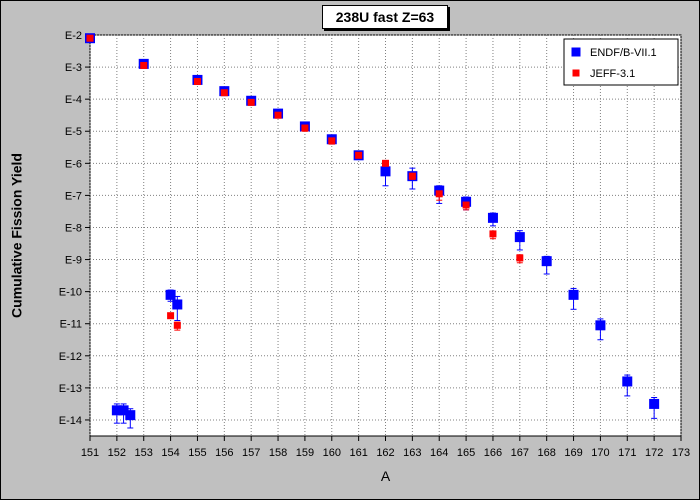 This screenshot has height=500, width=700. Describe the element at coordinates (70, 389) in the screenshot. I see `y-tick-label: E-13` at that location.